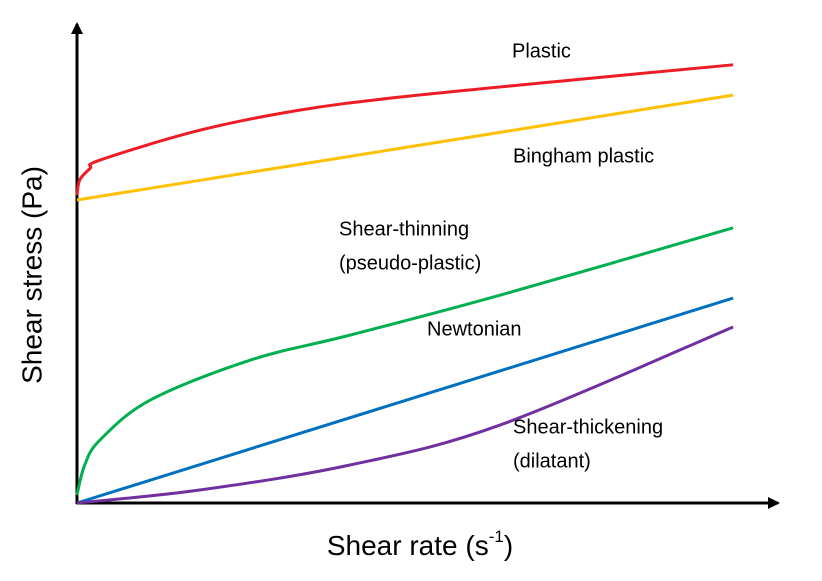  I want to click on series-label: Shear-thinning, so click(404, 229).